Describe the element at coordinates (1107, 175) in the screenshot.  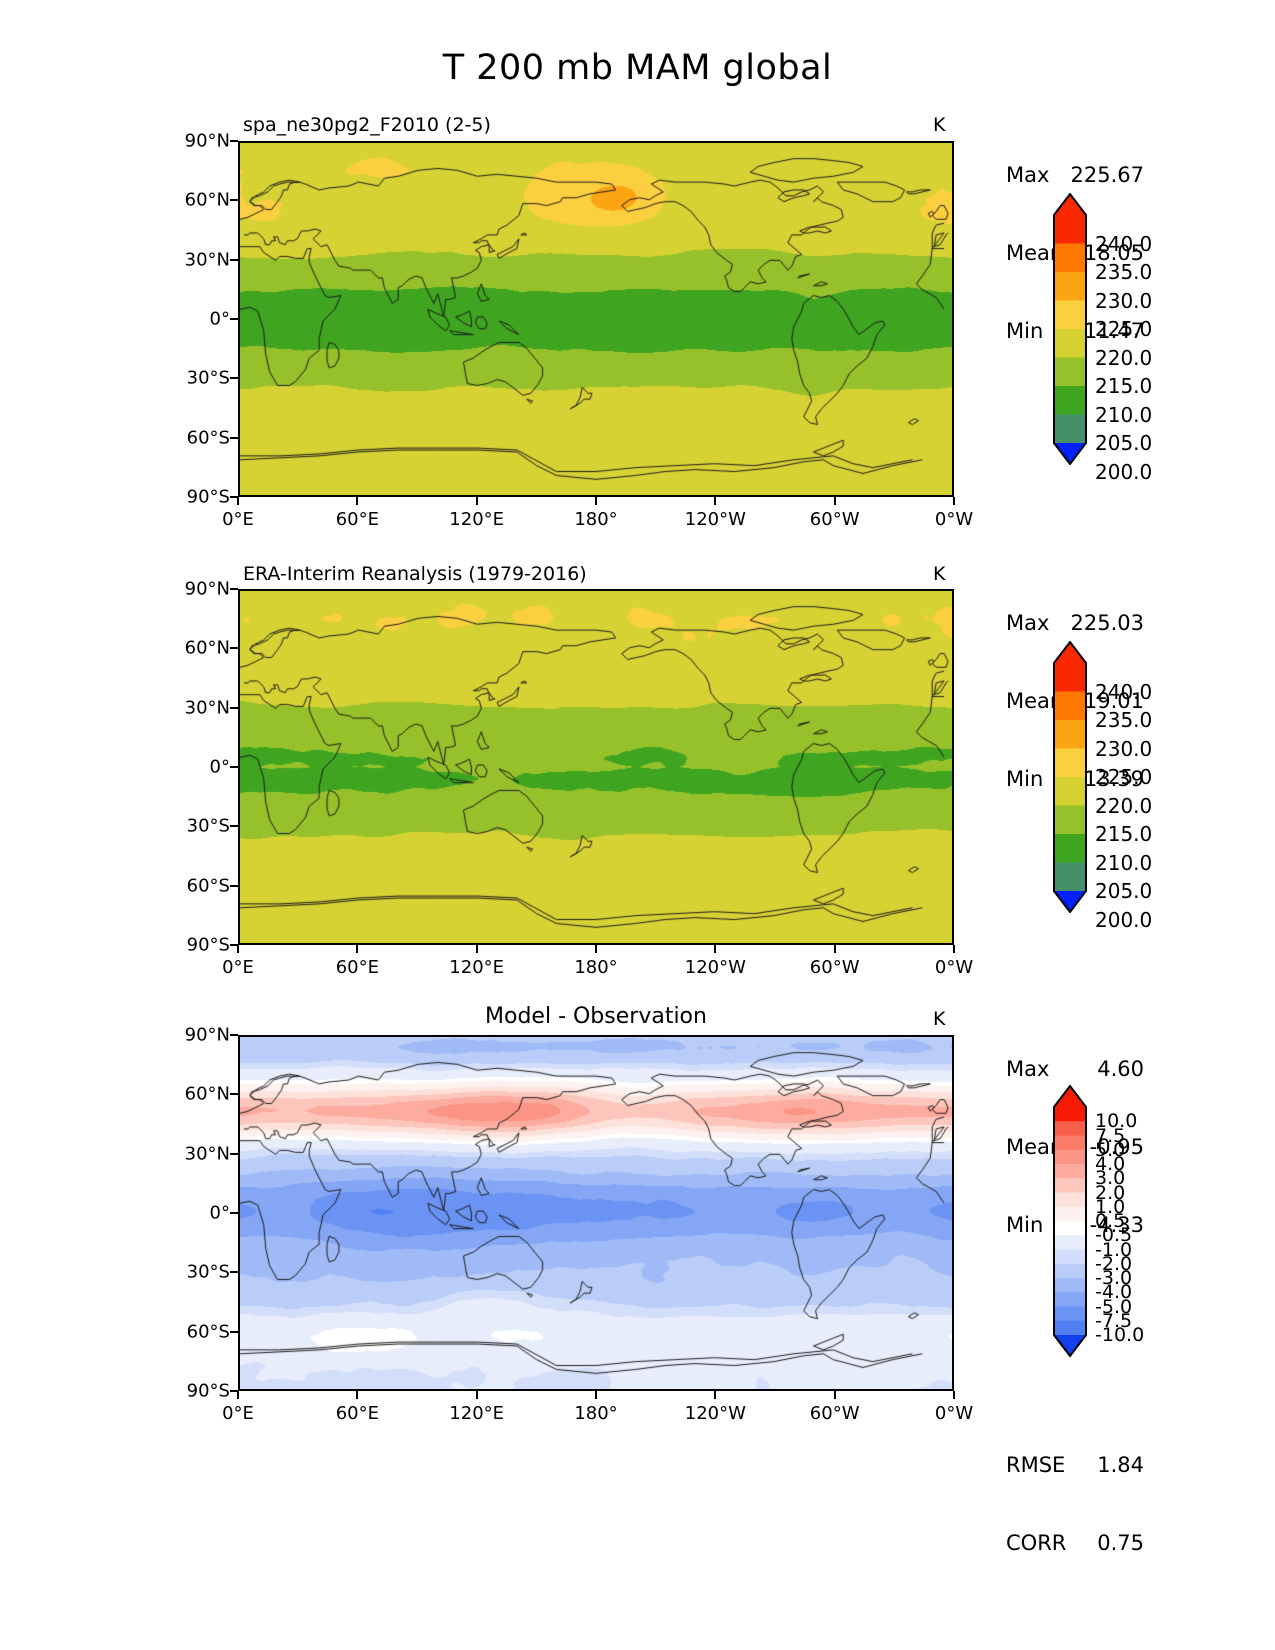
I see `stat-value: 225.67` at that location.